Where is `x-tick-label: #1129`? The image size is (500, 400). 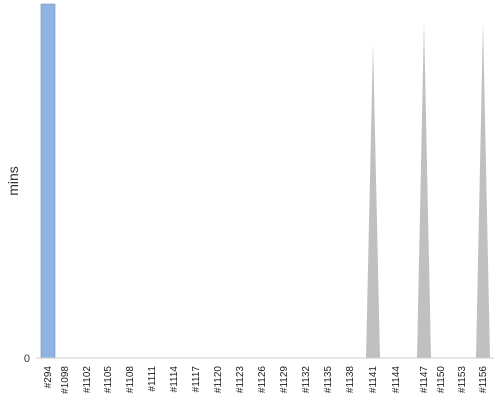
x-tick-label: #1129 is located at coordinates (284, 380).